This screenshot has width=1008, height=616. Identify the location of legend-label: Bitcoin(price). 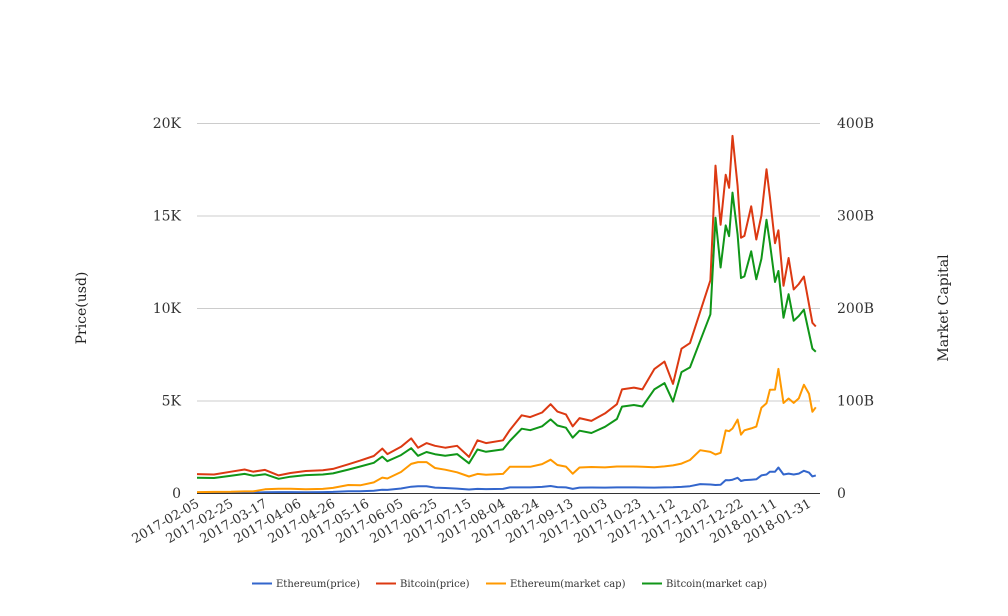
(435, 584).